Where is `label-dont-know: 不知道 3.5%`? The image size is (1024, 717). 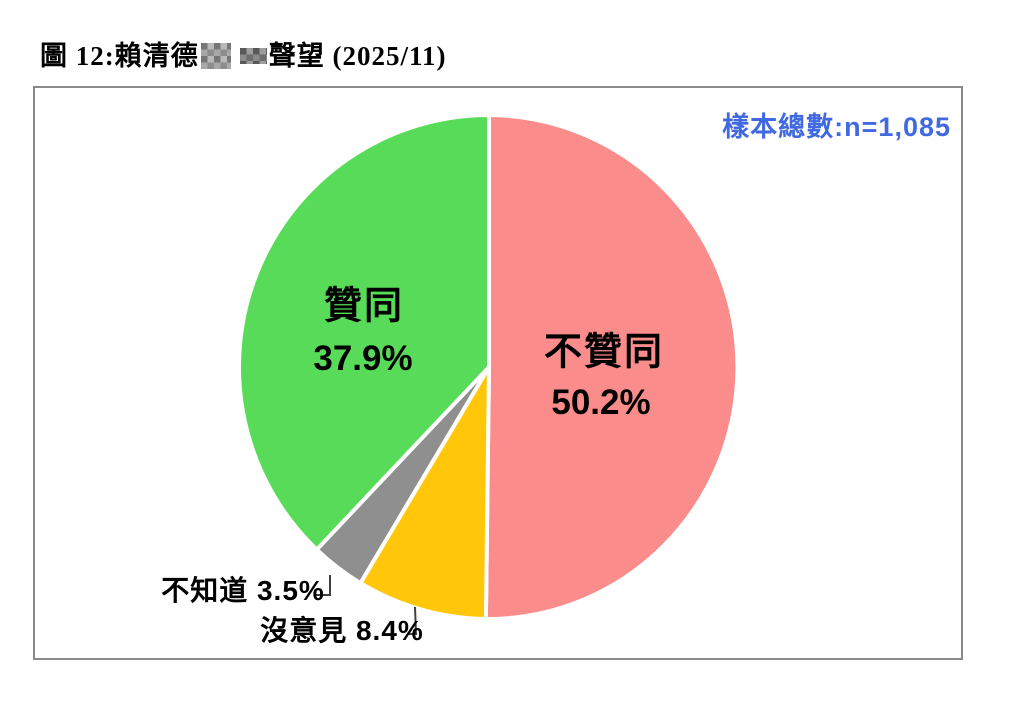 label-dont-know: 不知道 3.5% is located at coordinates (243, 589).